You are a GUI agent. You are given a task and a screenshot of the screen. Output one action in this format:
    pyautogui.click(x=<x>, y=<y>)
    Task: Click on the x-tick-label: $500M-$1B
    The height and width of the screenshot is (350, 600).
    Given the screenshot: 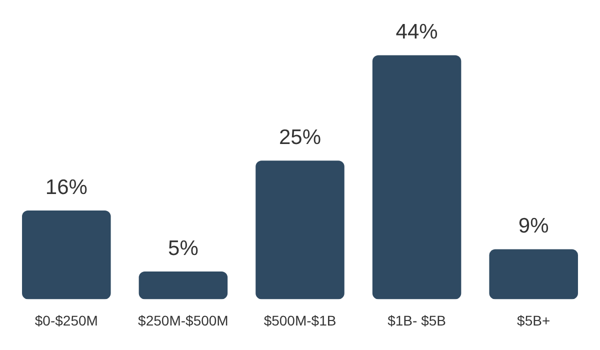 What is the action you would take?
    pyautogui.click(x=300, y=320)
    